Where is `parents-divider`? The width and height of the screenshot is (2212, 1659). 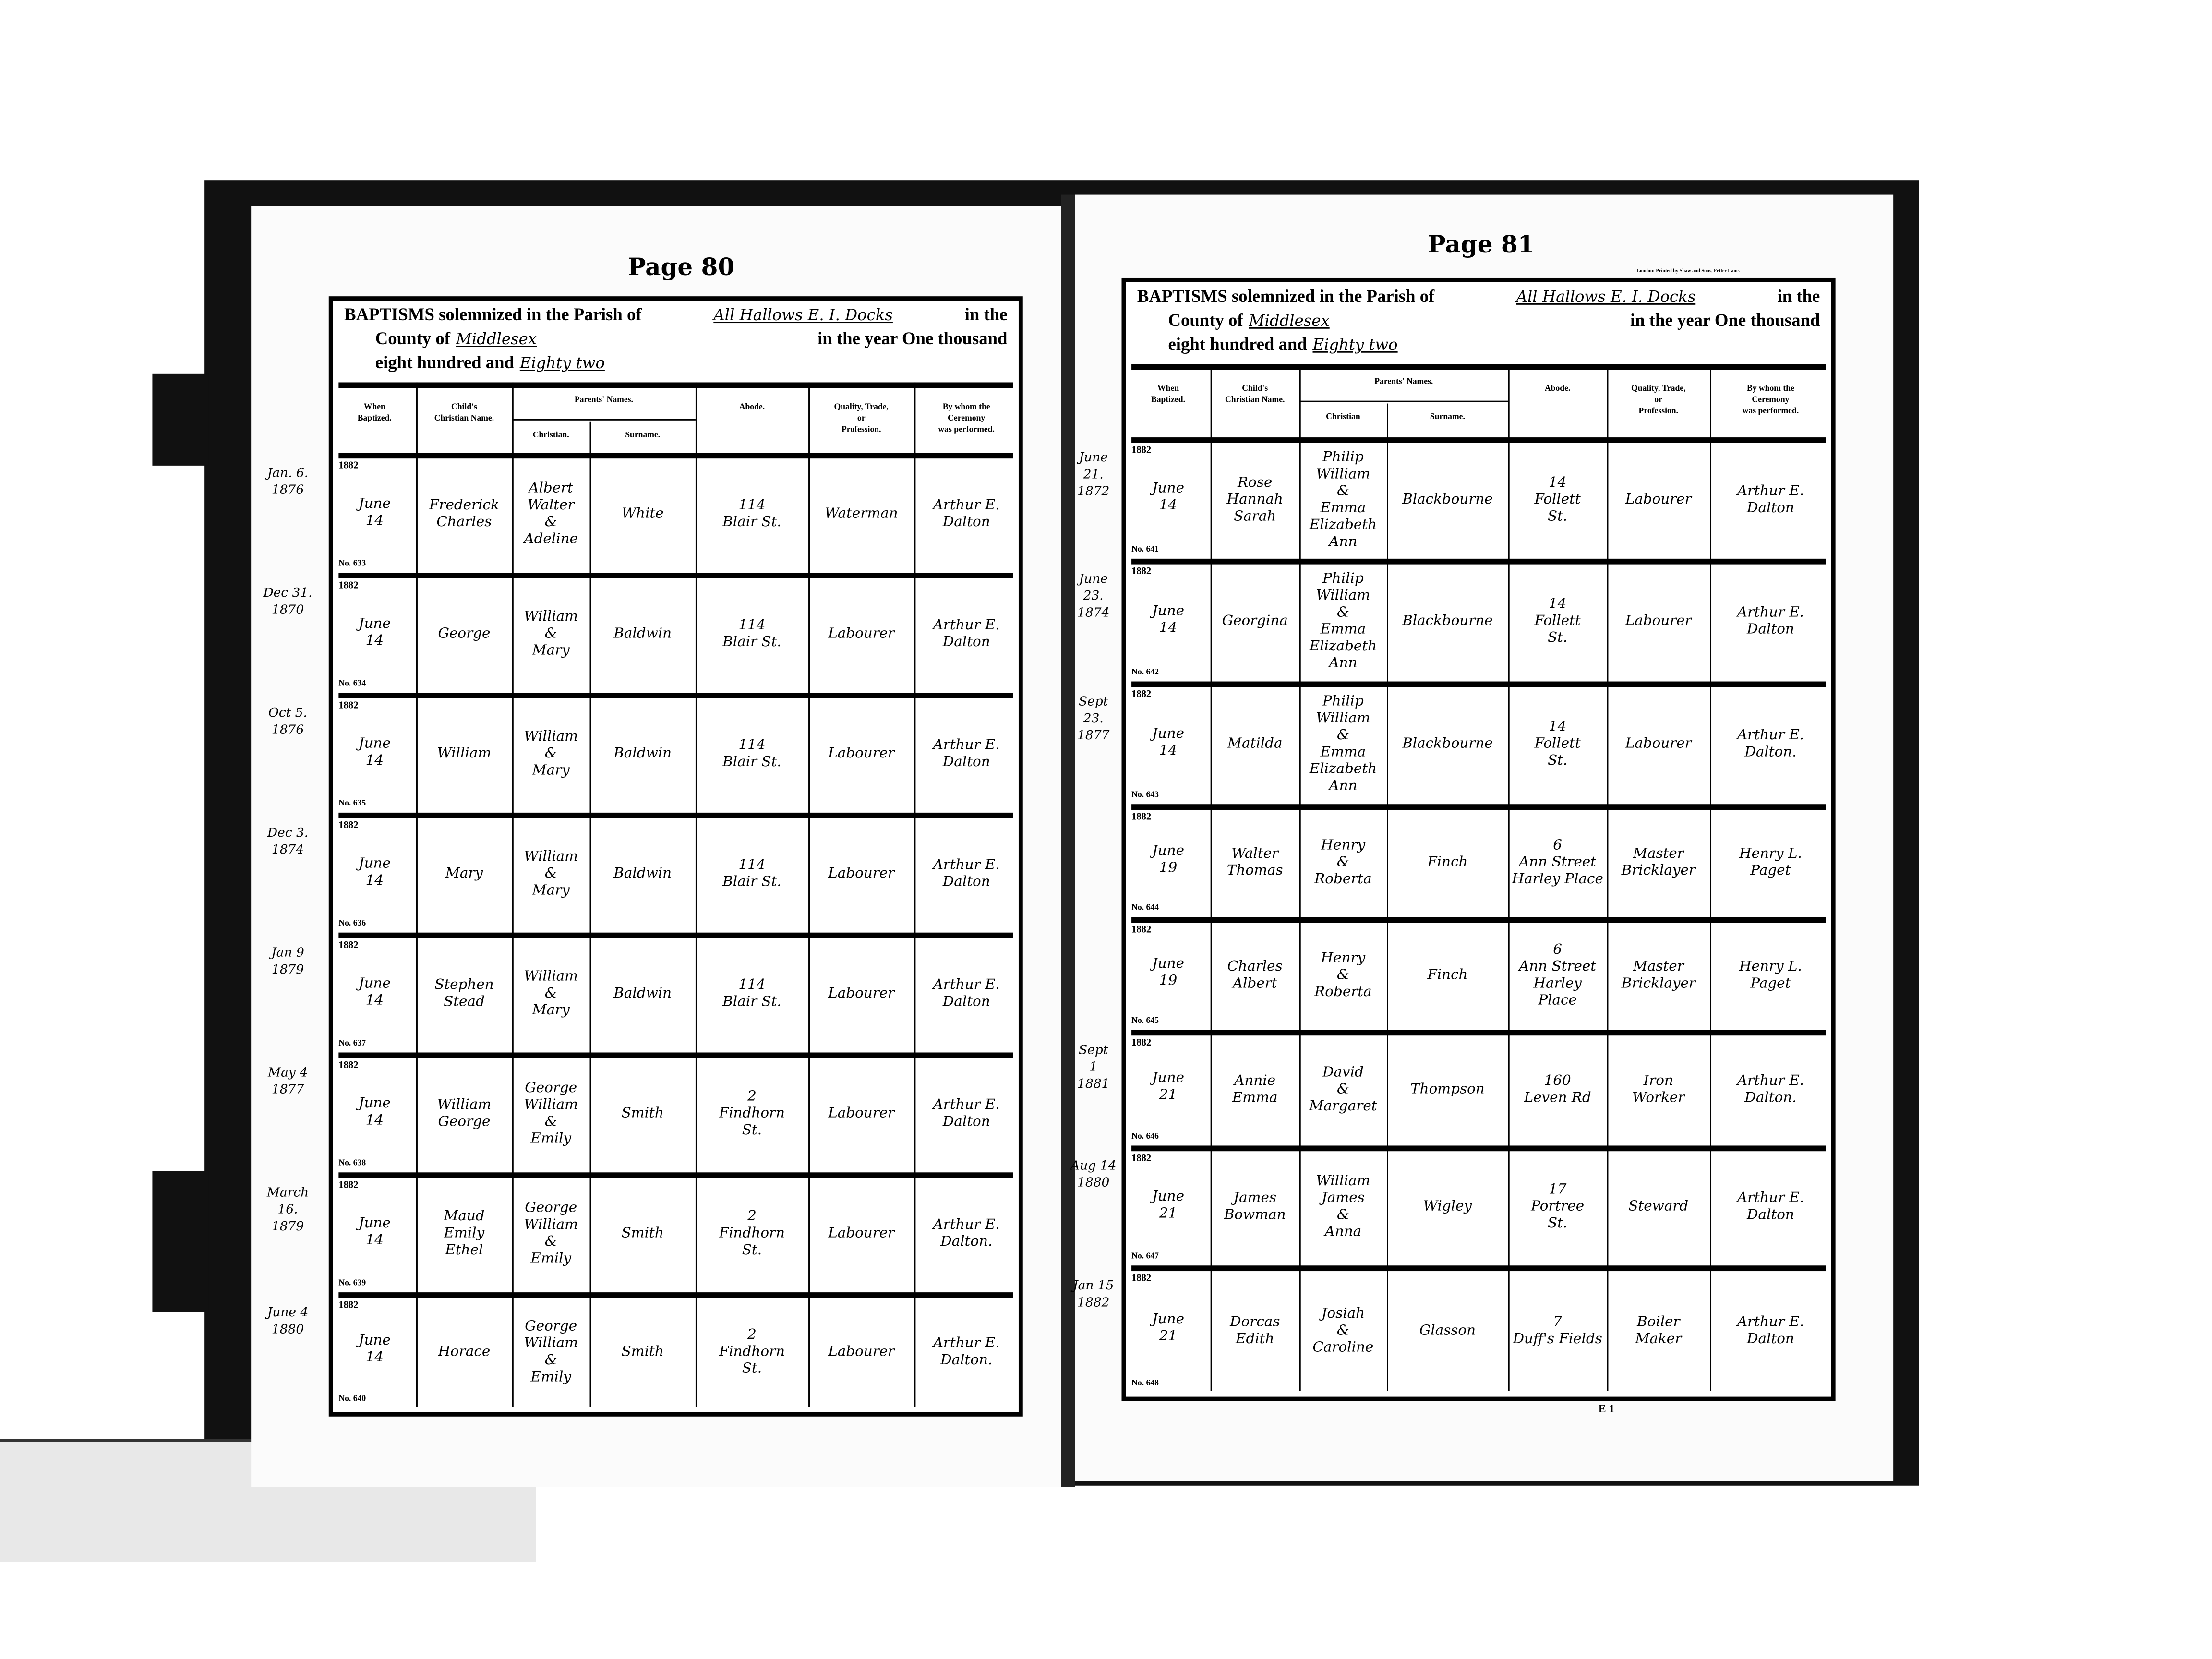
parents-divider is located at coordinates (1403, 401).